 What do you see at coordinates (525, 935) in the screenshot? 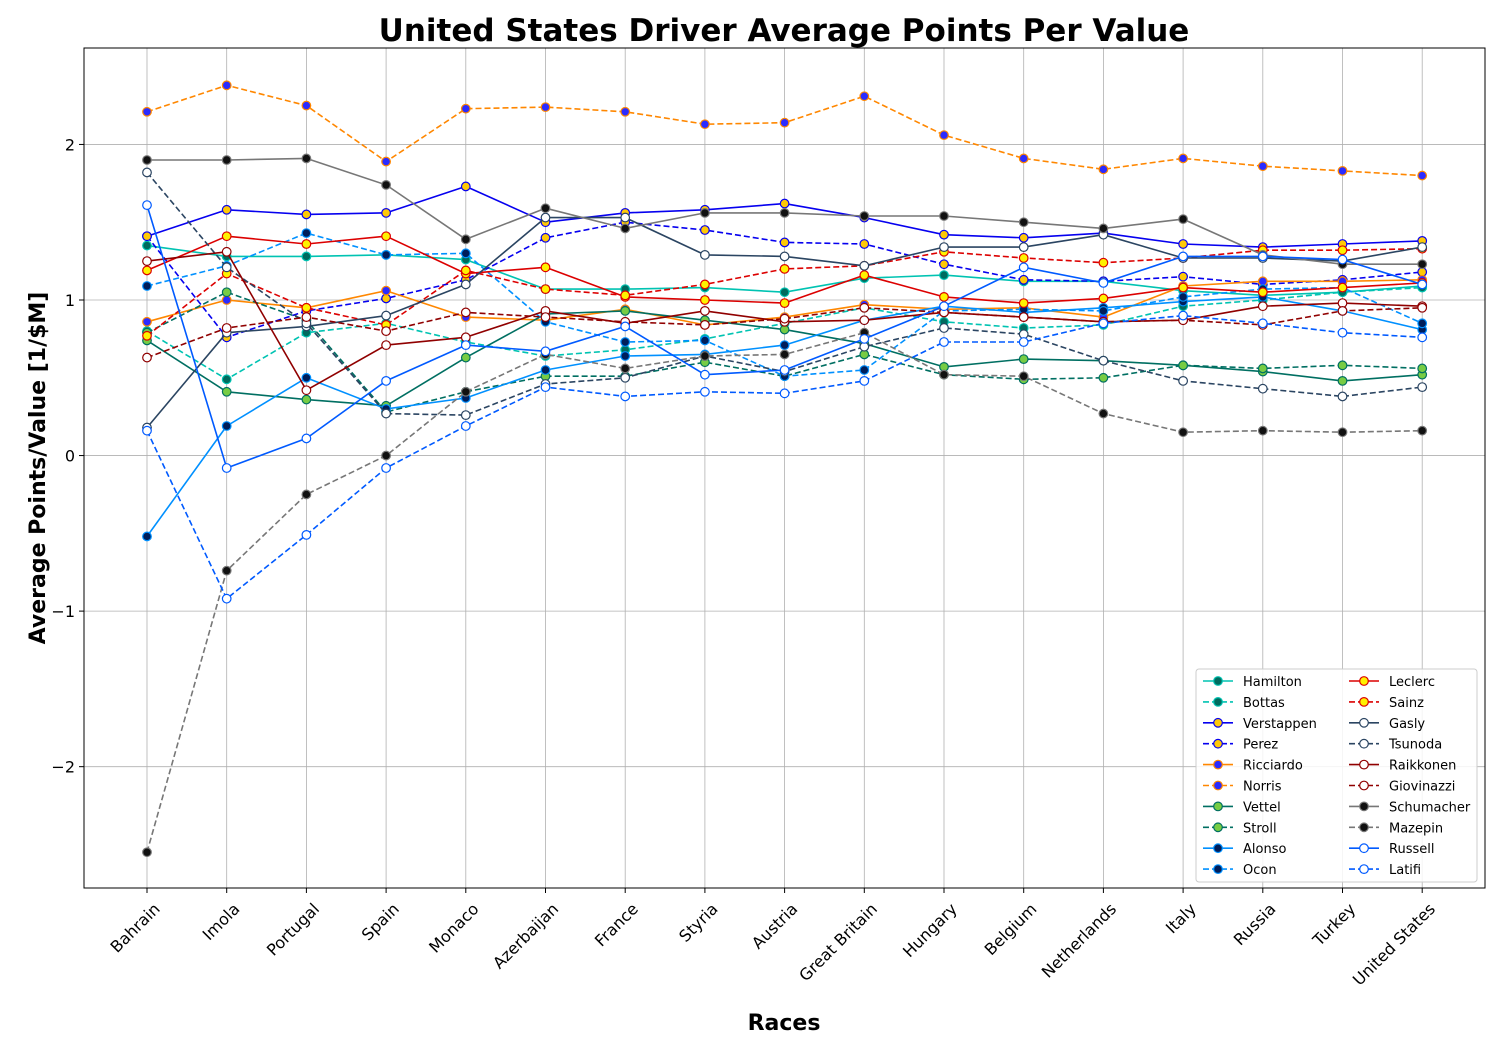
I see `x-tick-label: Azerbaijan` at bounding box center [525, 935].